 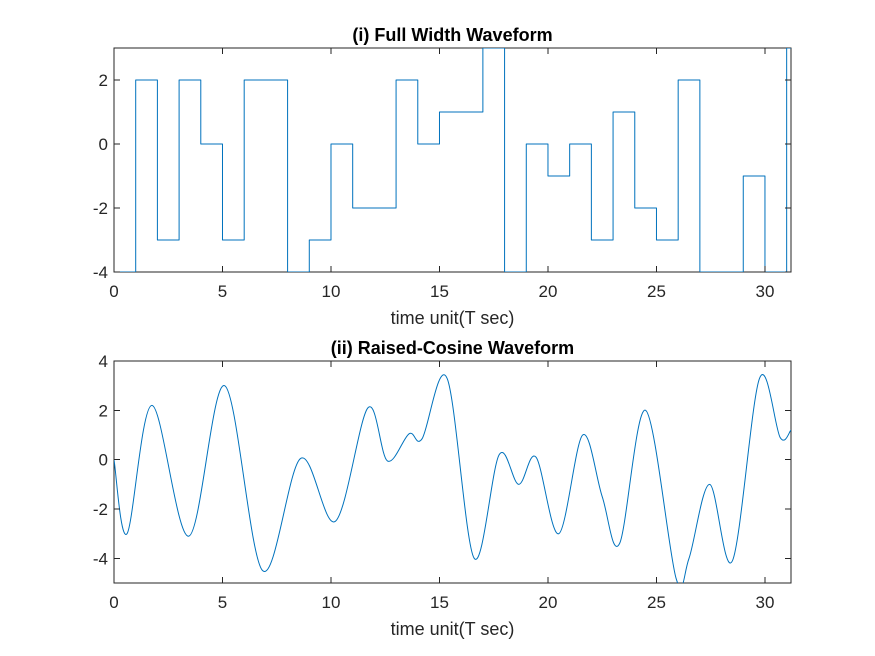 What do you see at coordinates (103, 361) in the screenshot?
I see `y-tick-label: 4` at bounding box center [103, 361].